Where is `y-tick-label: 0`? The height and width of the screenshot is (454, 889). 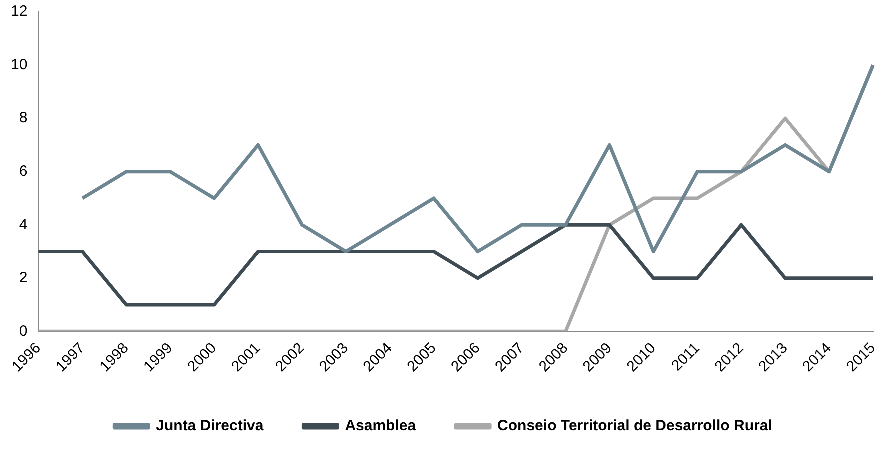
y-tick-label: 0 is located at coordinates (23, 331).